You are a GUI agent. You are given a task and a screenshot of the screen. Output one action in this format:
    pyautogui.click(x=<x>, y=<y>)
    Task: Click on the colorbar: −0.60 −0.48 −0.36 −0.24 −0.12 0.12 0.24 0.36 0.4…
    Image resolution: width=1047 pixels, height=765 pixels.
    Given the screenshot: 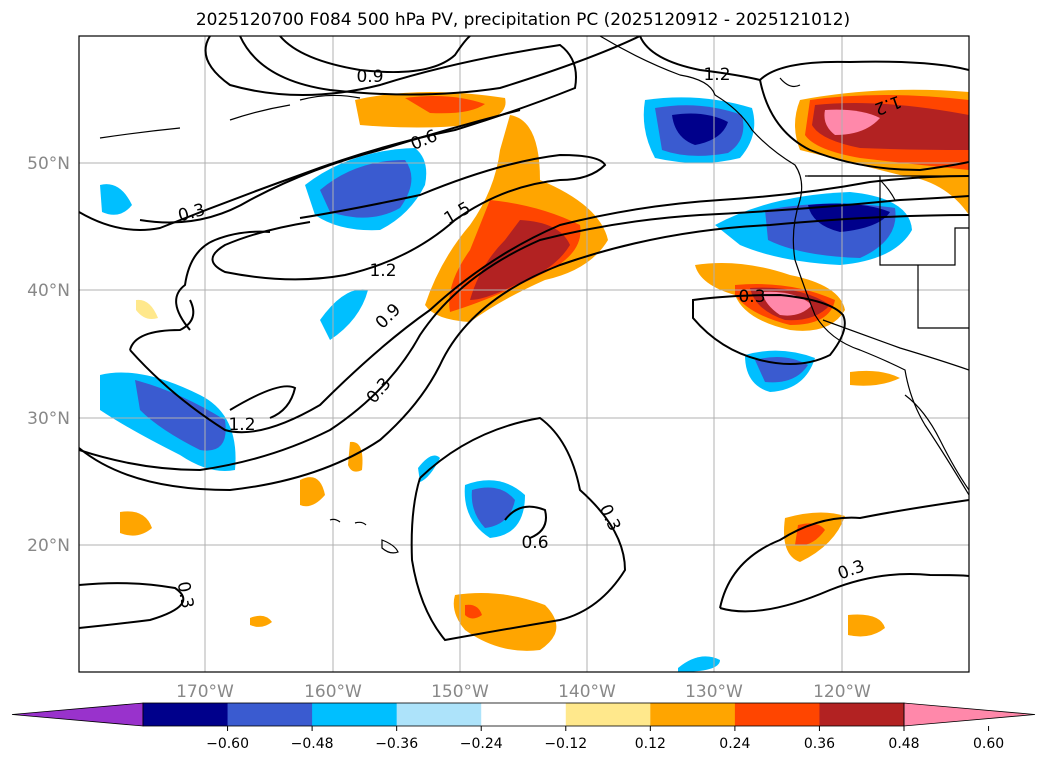 What is the action you would take?
    pyautogui.click(x=523, y=727)
    